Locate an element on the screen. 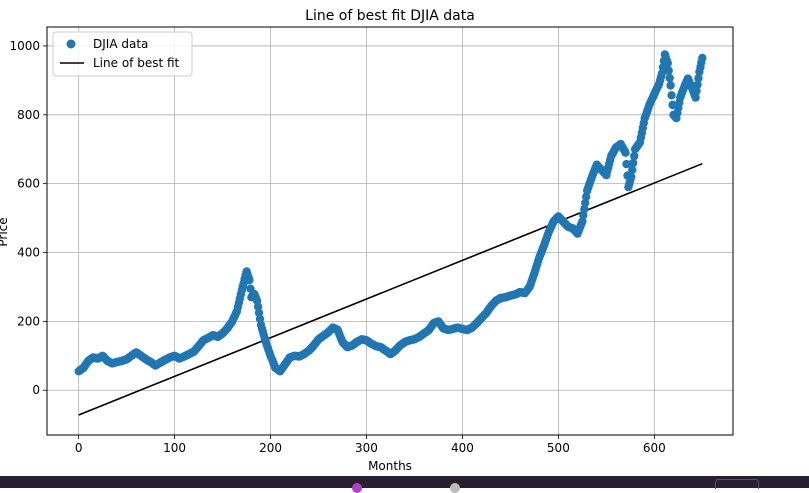  legend-label-line: Line of best fit is located at coordinates (136, 63).